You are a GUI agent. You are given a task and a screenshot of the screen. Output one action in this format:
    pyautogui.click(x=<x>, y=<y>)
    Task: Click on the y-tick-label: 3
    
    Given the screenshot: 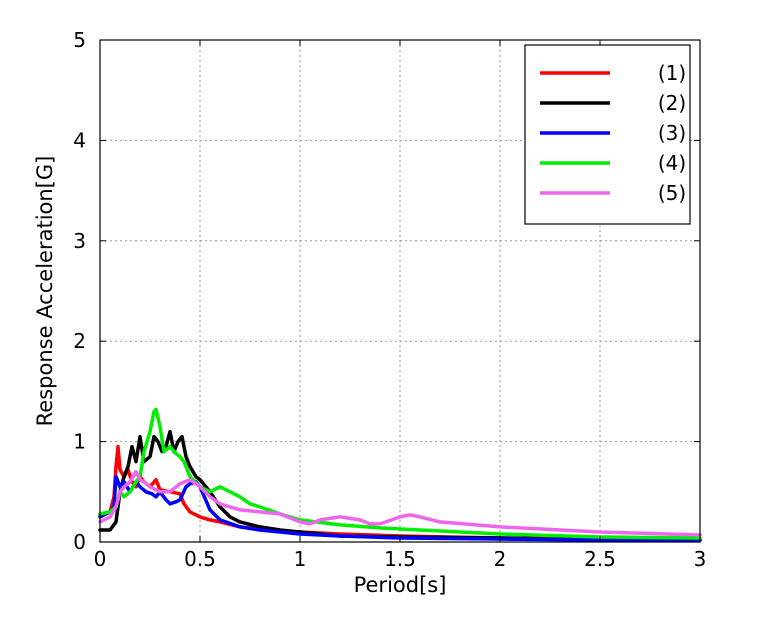 What is the action you would take?
    pyautogui.click(x=79, y=241)
    